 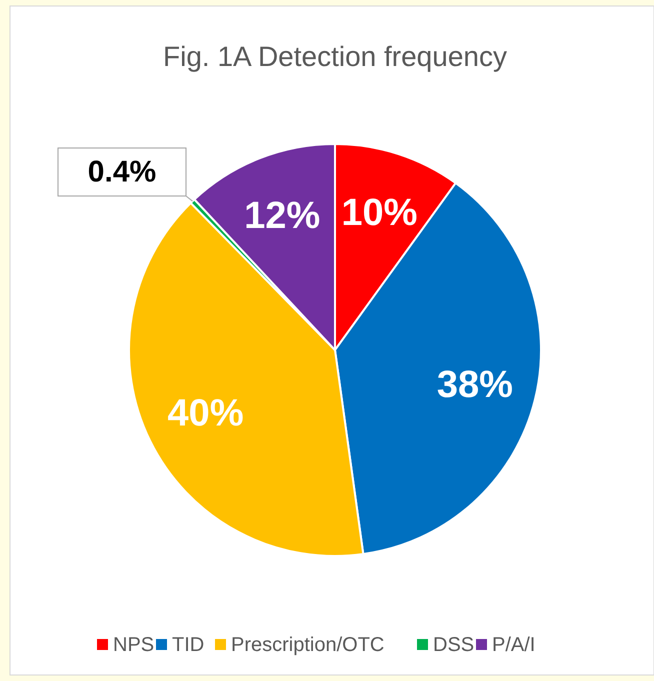 What do you see at coordinates (514, 645) in the screenshot?
I see `legend-label: P/A/I` at bounding box center [514, 645].